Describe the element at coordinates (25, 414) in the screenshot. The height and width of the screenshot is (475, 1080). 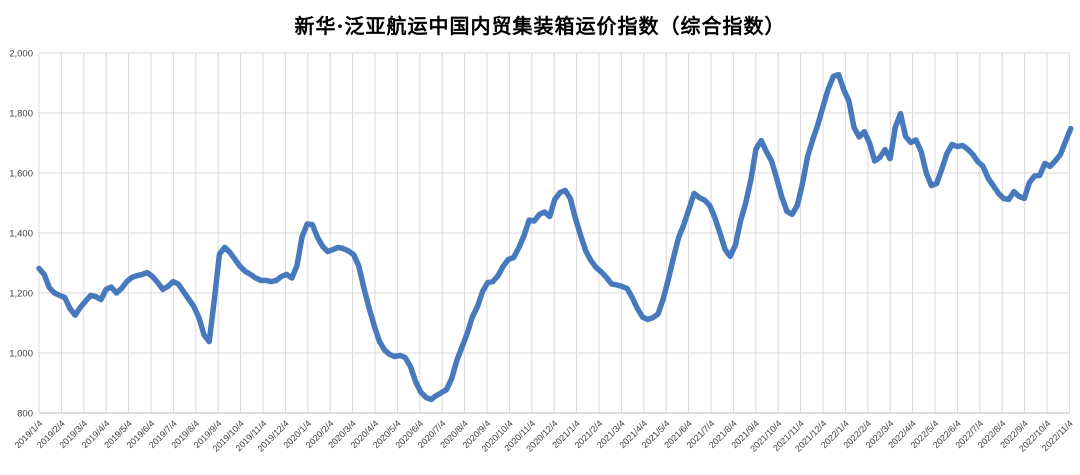
I see `y-tick-label: 800` at that location.